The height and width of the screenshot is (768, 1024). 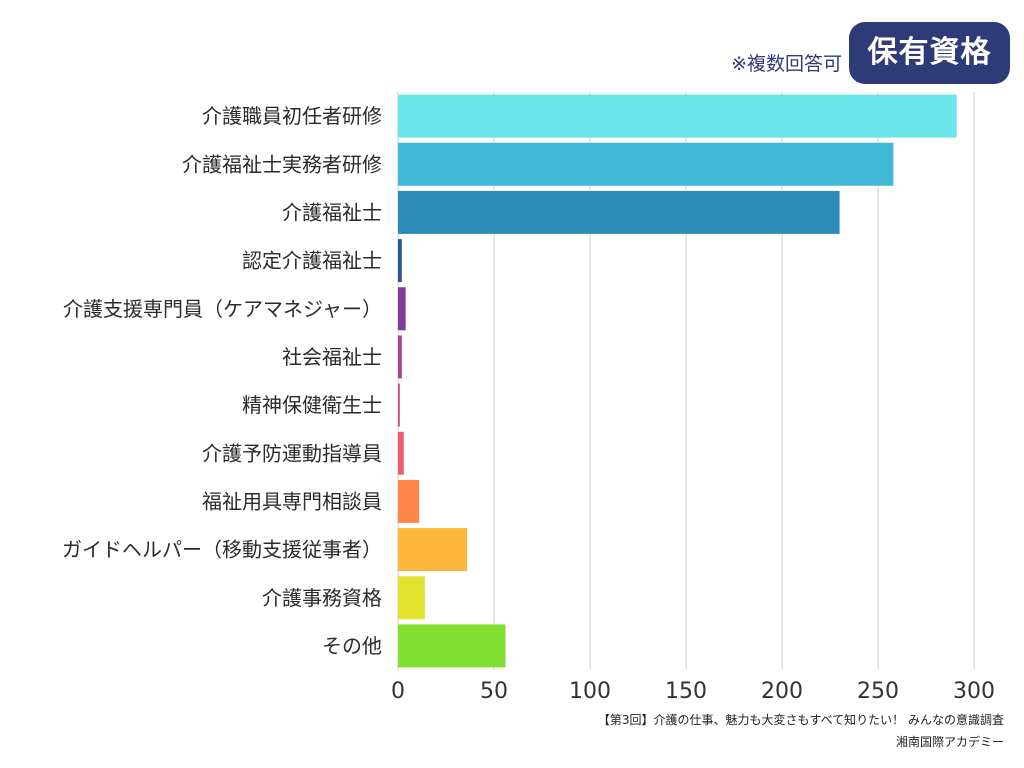 I want to click on category-label-11: 介護事務資格, so click(x=322, y=598).